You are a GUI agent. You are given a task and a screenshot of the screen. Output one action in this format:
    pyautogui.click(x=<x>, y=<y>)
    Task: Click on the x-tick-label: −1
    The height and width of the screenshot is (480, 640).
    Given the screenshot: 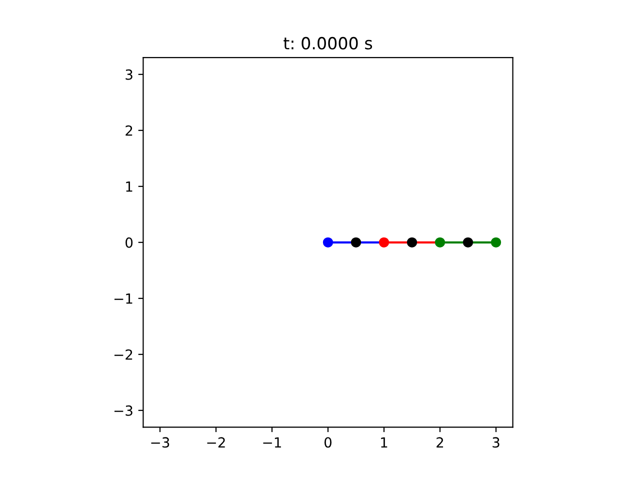 What is the action you would take?
    pyautogui.click(x=272, y=442)
    